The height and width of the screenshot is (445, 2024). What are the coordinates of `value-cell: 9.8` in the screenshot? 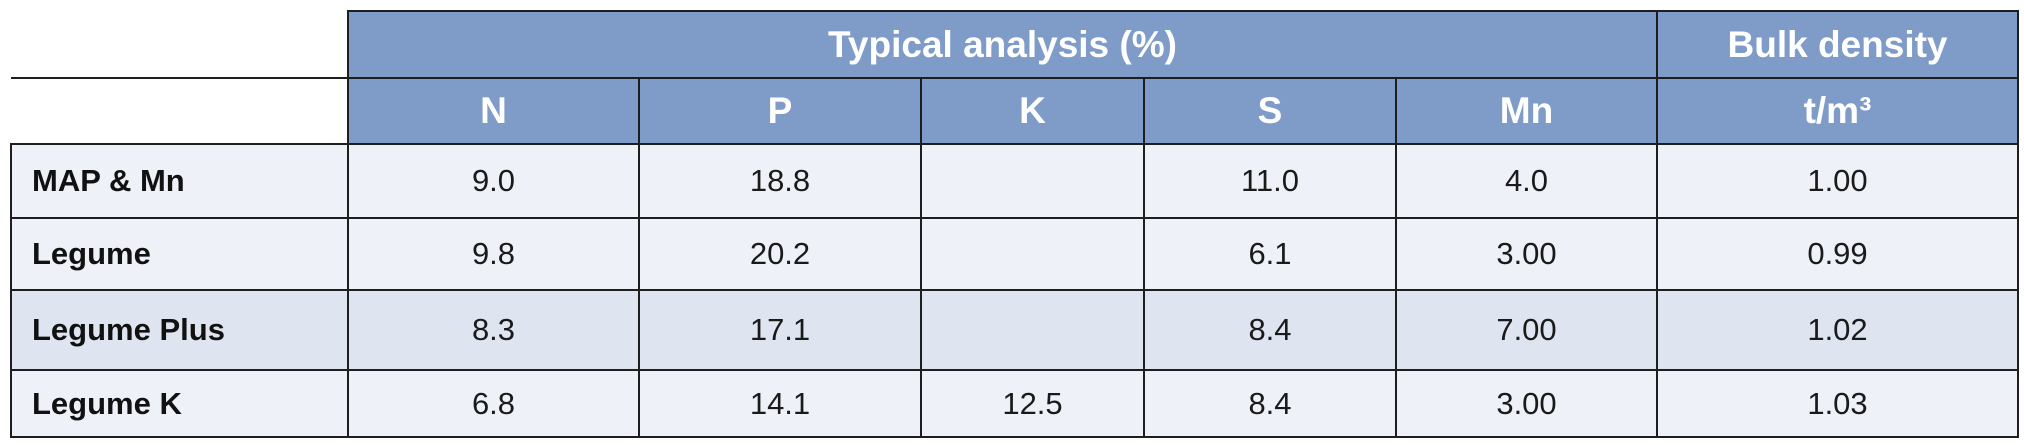 It's located at (493, 254).